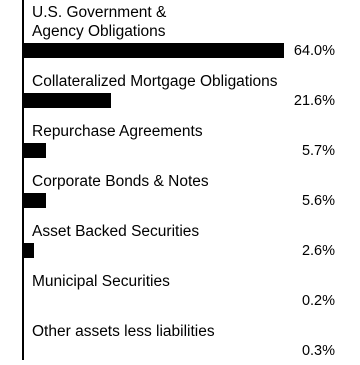 Image resolution: width=360 pixels, height=365 pixels. What do you see at coordinates (155, 81) in the screenshot?
I see `category-label: Collateralized Mortgage Obligations` at bounding box center [155, 81].